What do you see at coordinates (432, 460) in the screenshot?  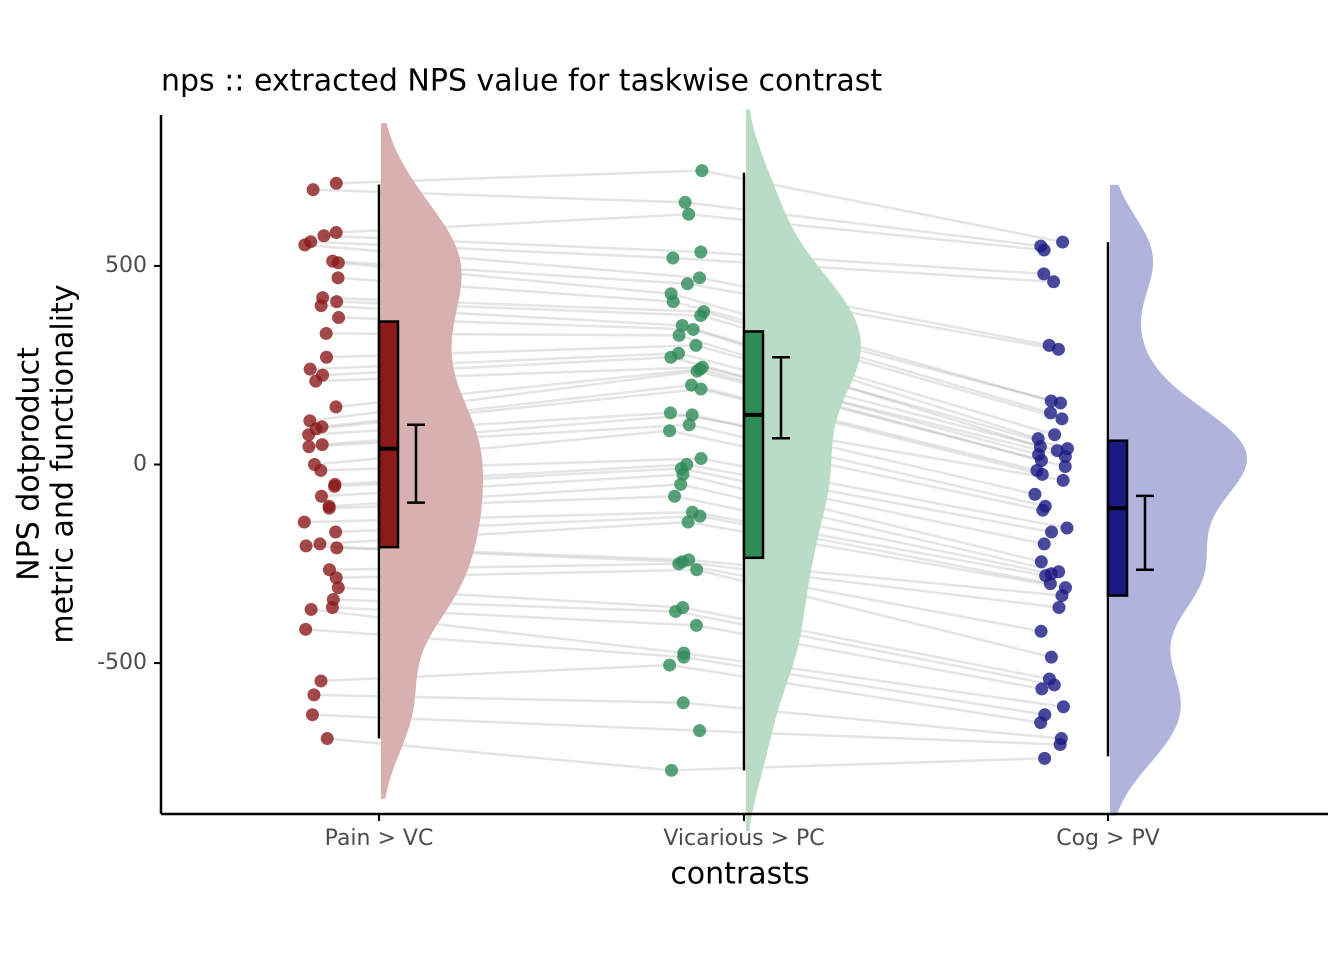 I see `density` at bounding box center [432, 460].